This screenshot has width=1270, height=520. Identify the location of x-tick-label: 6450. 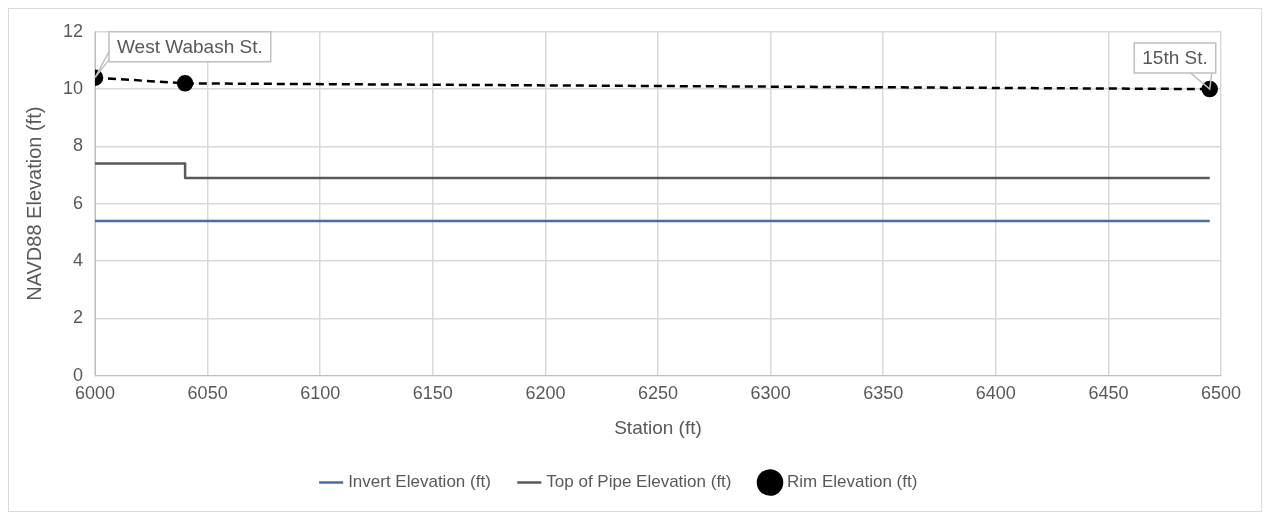
(1108, 393).